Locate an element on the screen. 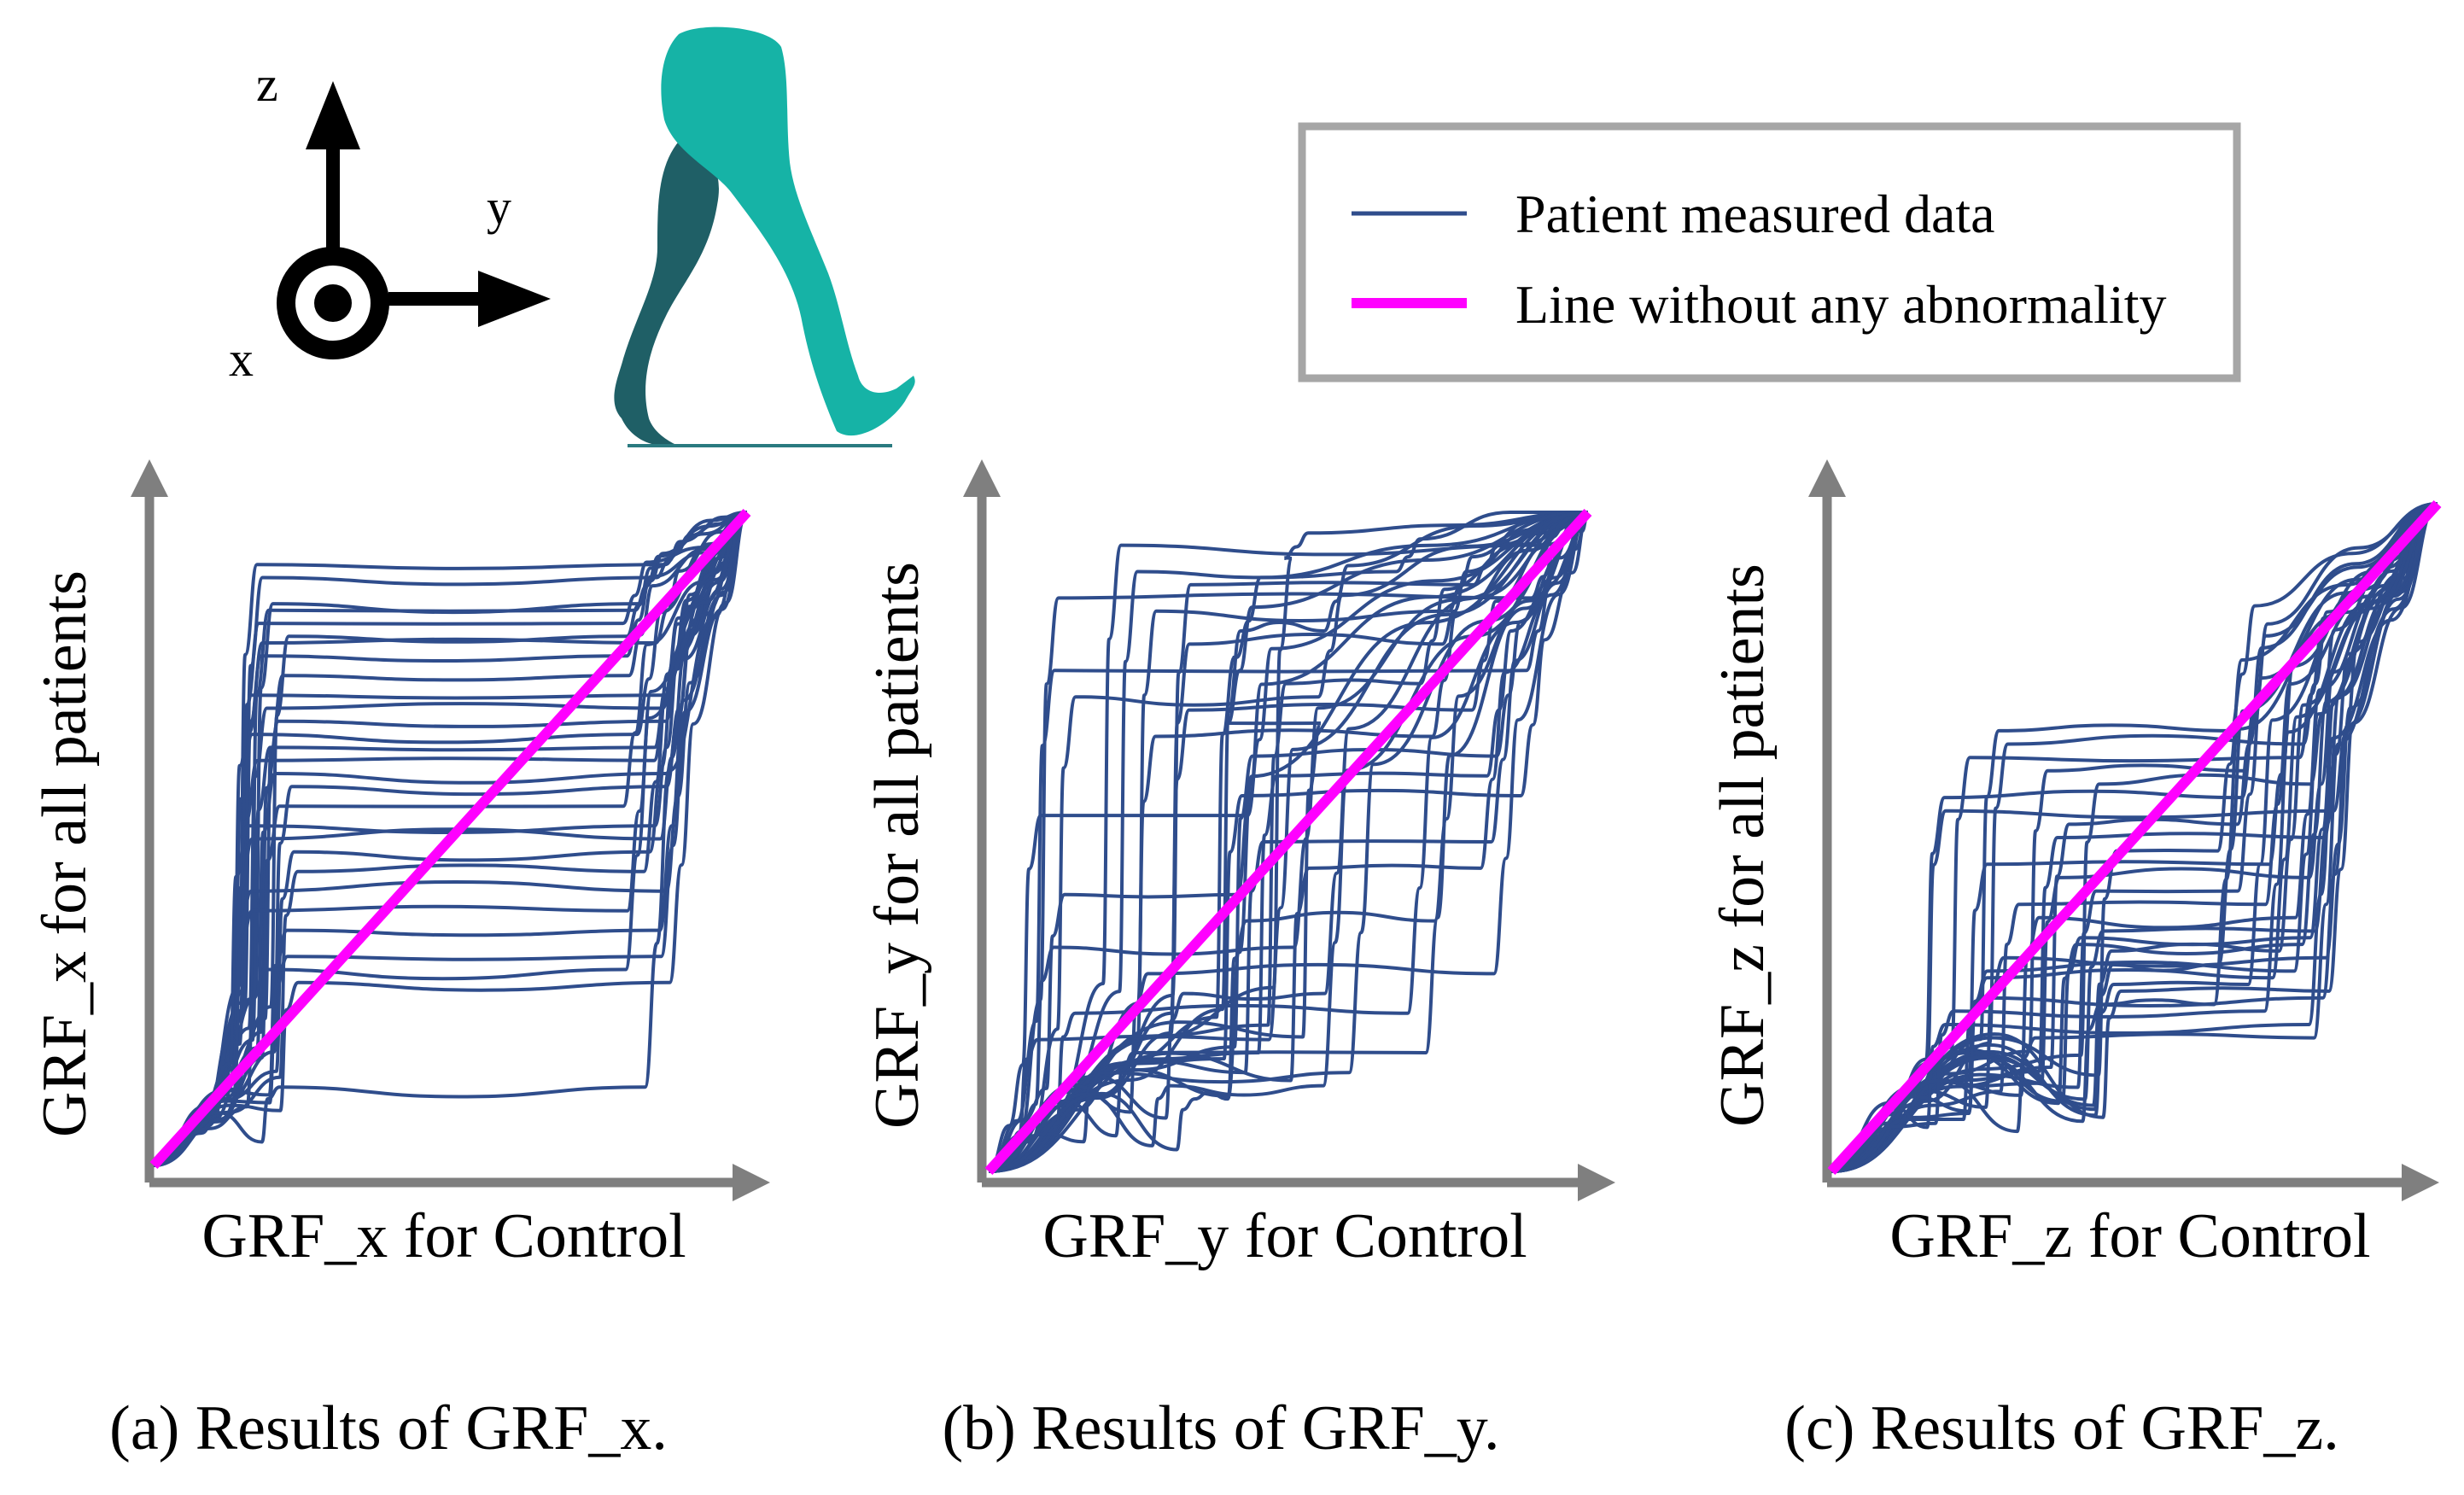 The width and height of the screenshot is (2464, 1495). walking-legs-icon is located at coordinates (764, 237).